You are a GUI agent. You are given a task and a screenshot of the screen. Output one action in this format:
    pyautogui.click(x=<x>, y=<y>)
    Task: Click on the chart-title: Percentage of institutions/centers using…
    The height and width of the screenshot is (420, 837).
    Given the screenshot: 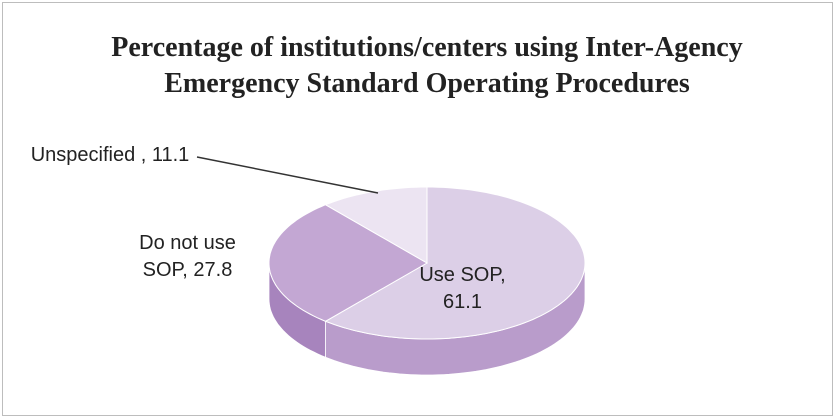 What is the action you would take?
    pyautogui.click(x=427, y=65)
    